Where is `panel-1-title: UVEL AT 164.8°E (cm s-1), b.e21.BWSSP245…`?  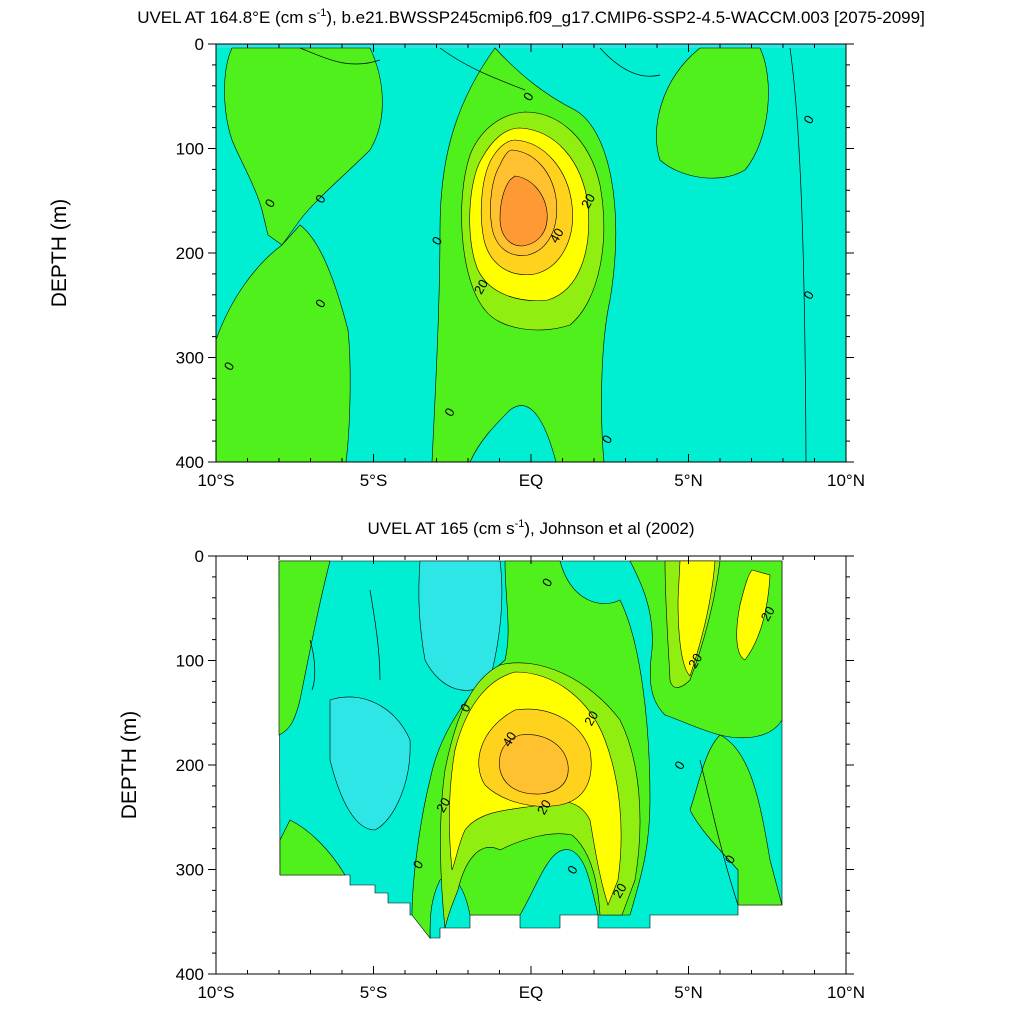
panel-1-title: UVEL AT 164.8°E (cm s-1), b.e21.BWSSP245… is located at coordinates (531, 17).